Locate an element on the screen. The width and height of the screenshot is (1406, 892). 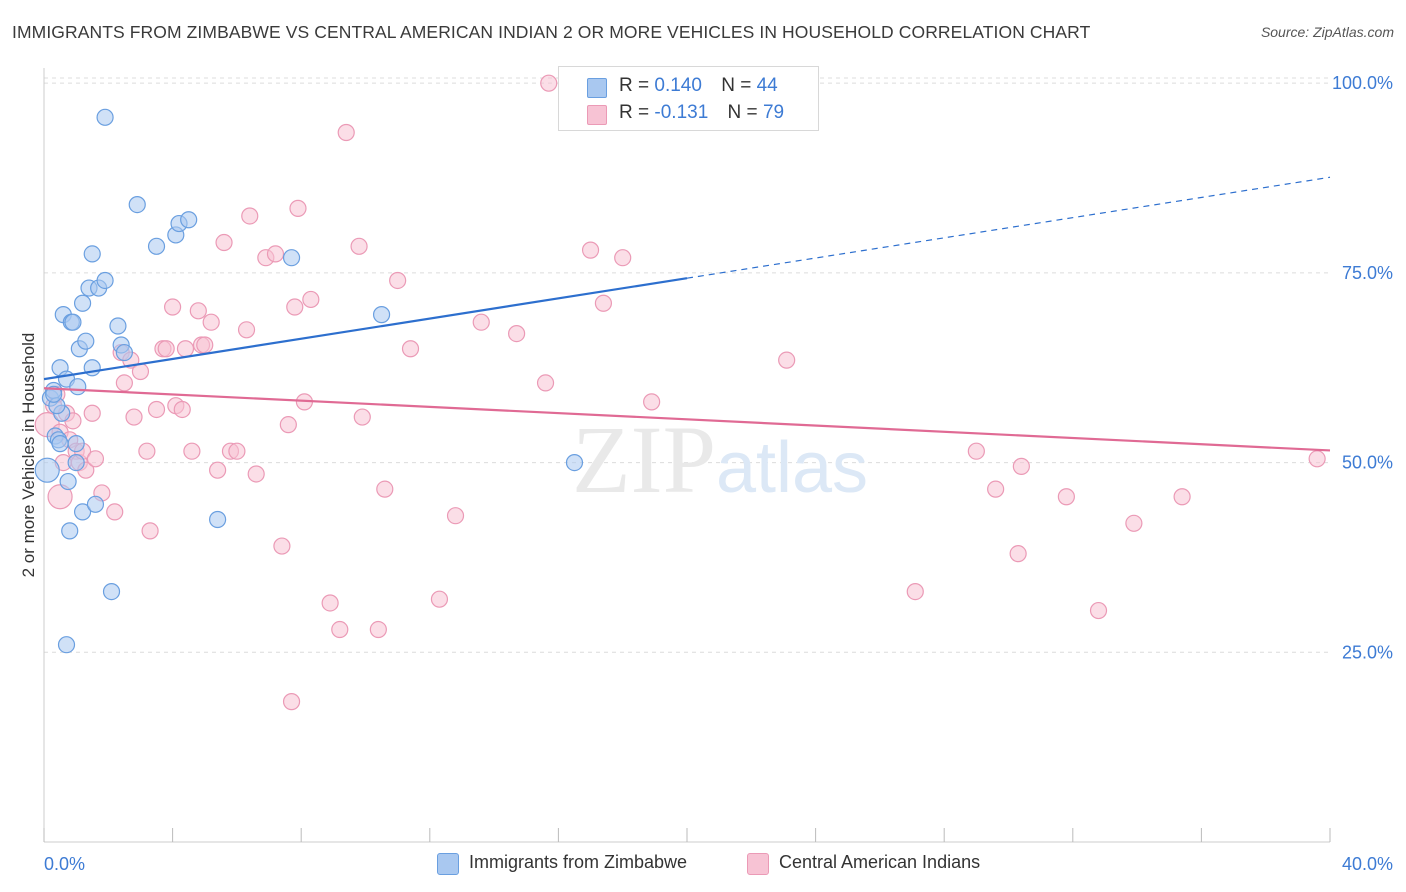
legend-row-central-american: R = -0.131 N = 79 is located at coordinates (701, 113).